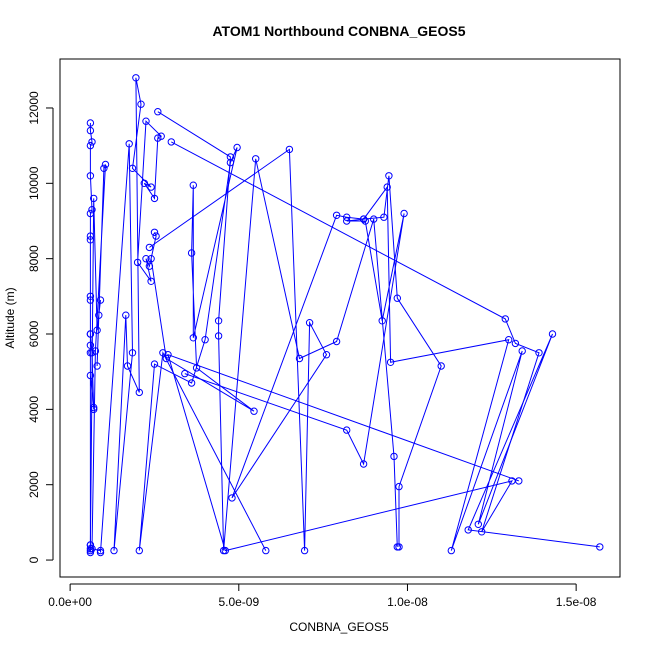 Image resolution: width=650 pixels, height=650 pixels. What do you see at coordinates (338, 31) in the screenshot?
I see `chart-title: ATOM1 Northbound CONBNA_GEOS5` at bounding box center [338, 31].